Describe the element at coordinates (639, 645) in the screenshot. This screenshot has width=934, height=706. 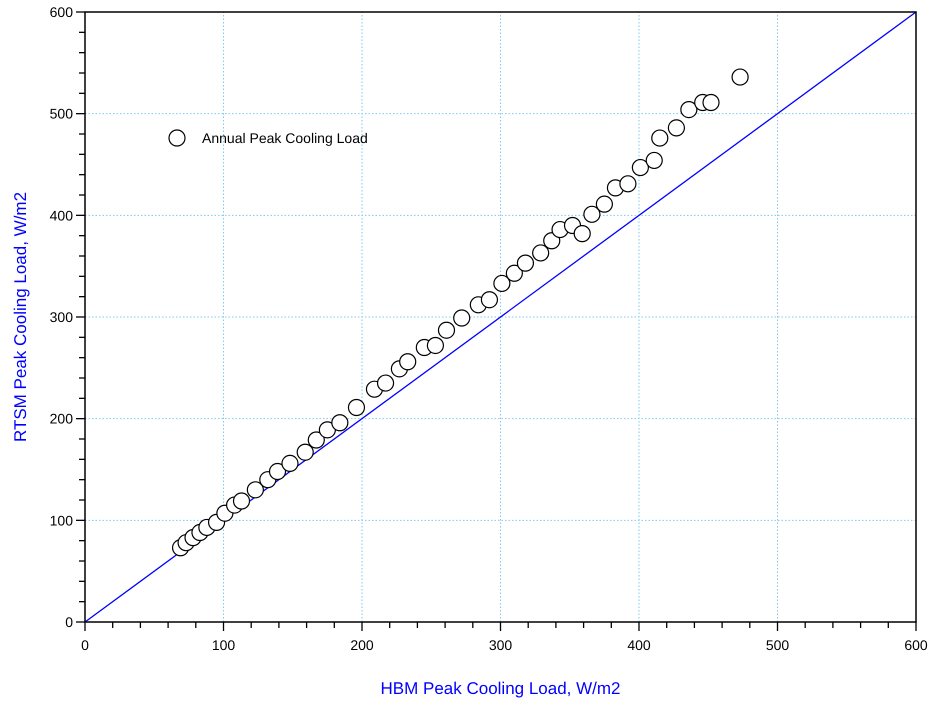
I see `x-tick-label: 400` at that location.